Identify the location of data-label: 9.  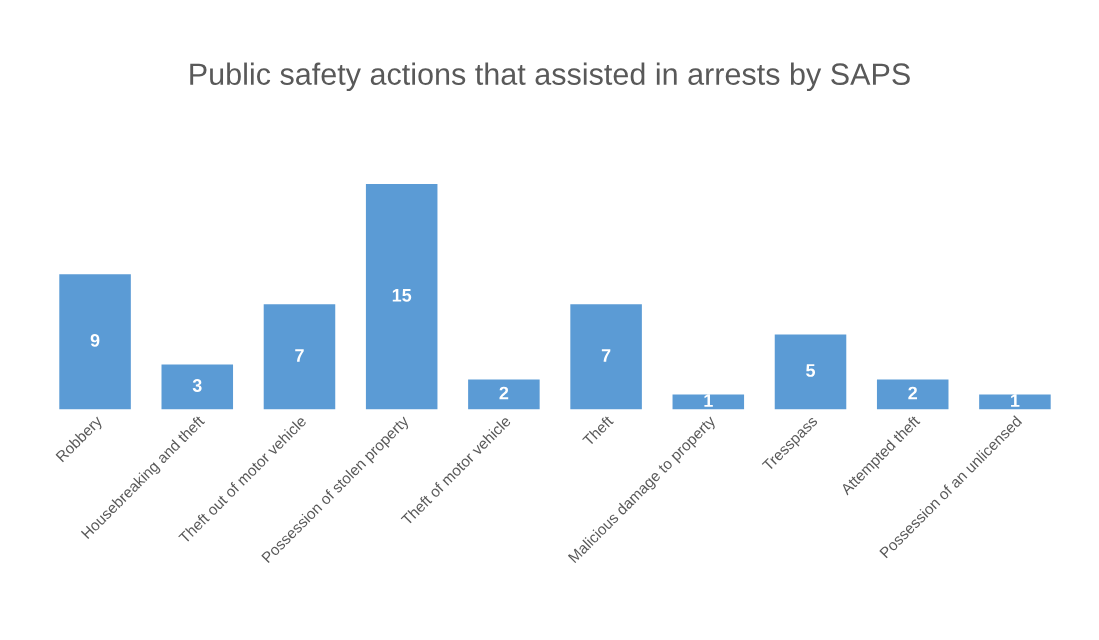
(95, 340).